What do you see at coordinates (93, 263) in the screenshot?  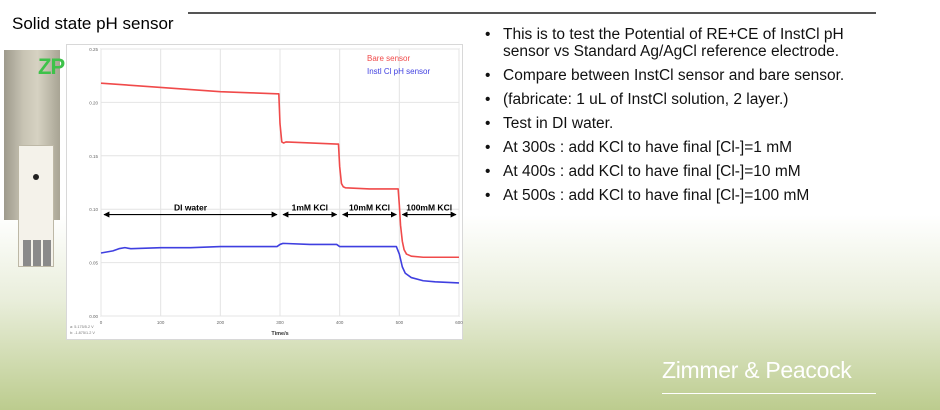 I see `y-tick-label: 0.05` at bounding box center [93, 263].